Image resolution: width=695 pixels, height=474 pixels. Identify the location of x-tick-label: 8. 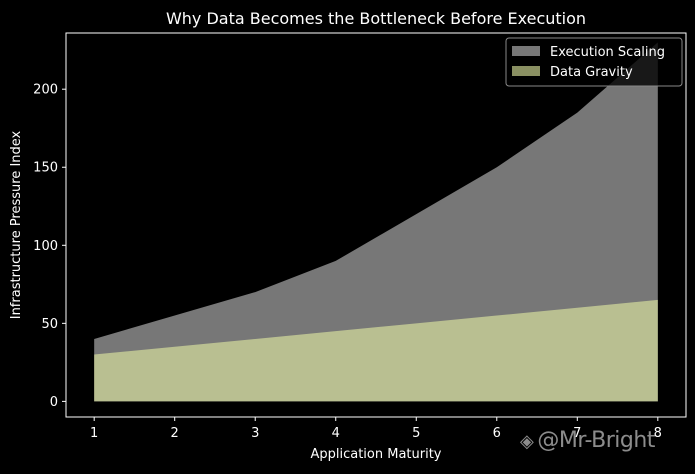
(658, 433).